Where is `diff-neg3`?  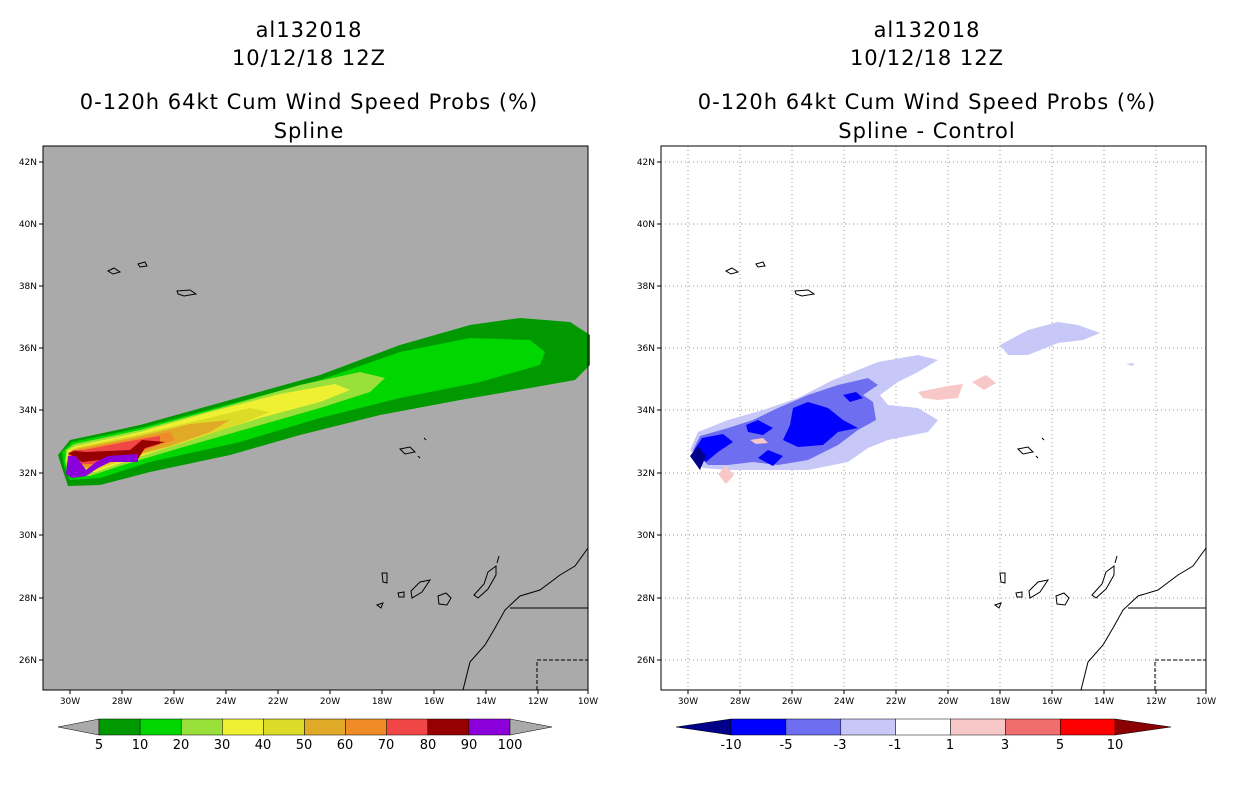 diff-neg3 is located at coordinates (785, 421).